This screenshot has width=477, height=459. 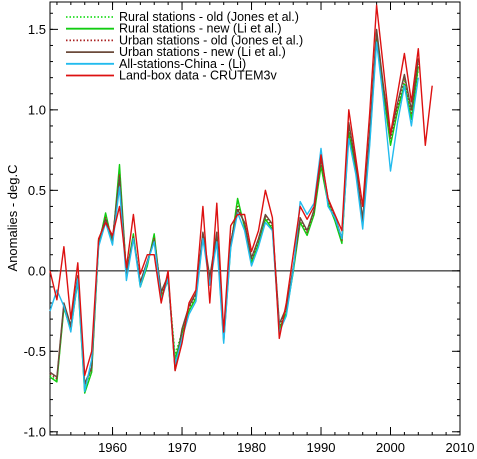 What do you see at coordinates (12, 218) in the screenshot?
I see `y-axis-title: Anomalies - deg.C` at bounding box center [12, 218].